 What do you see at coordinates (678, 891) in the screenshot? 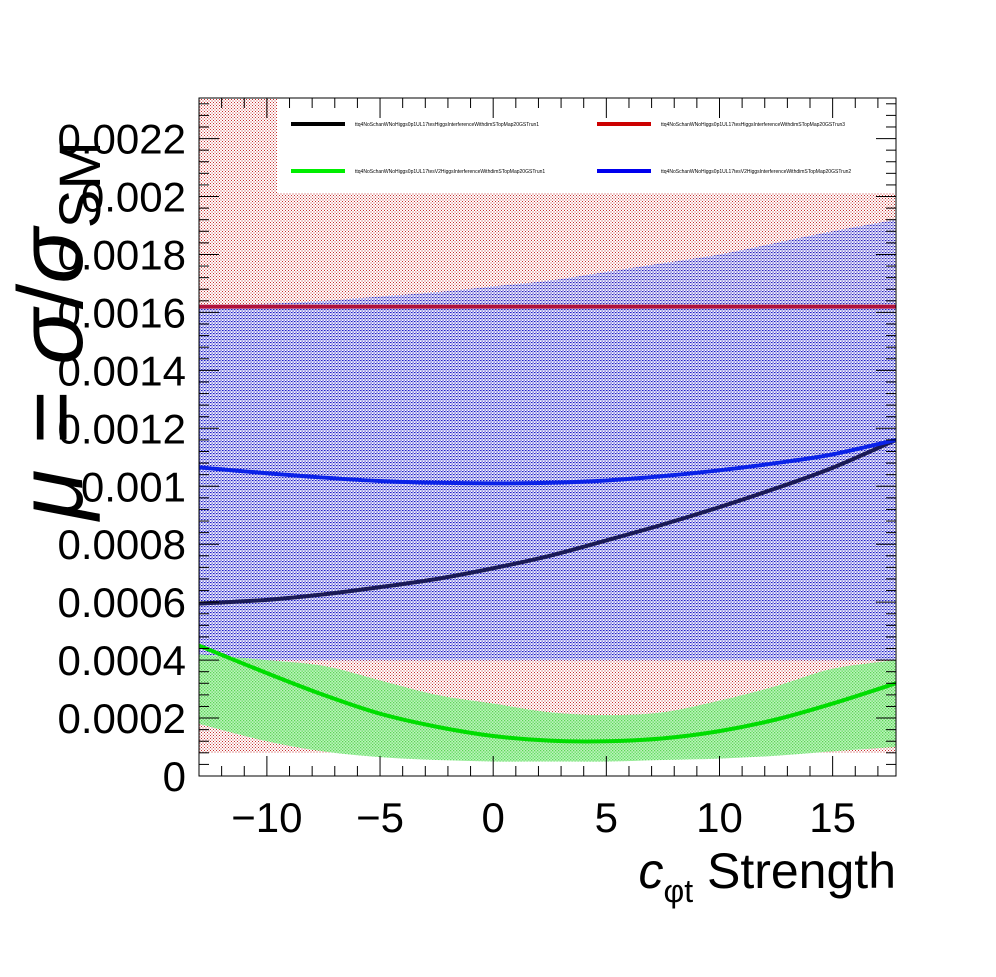
I see `x-axis-label-subscript: φt` at bounding box center [678, 891].